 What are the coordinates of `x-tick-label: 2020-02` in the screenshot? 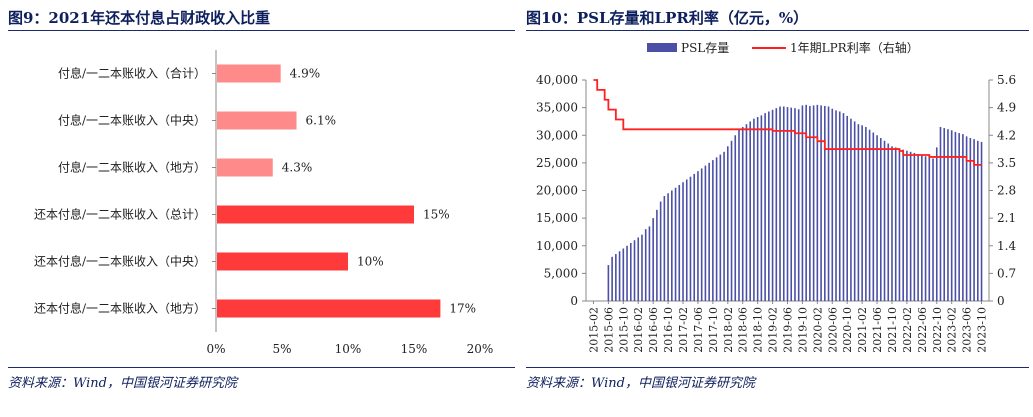 It's located at (817, 330).